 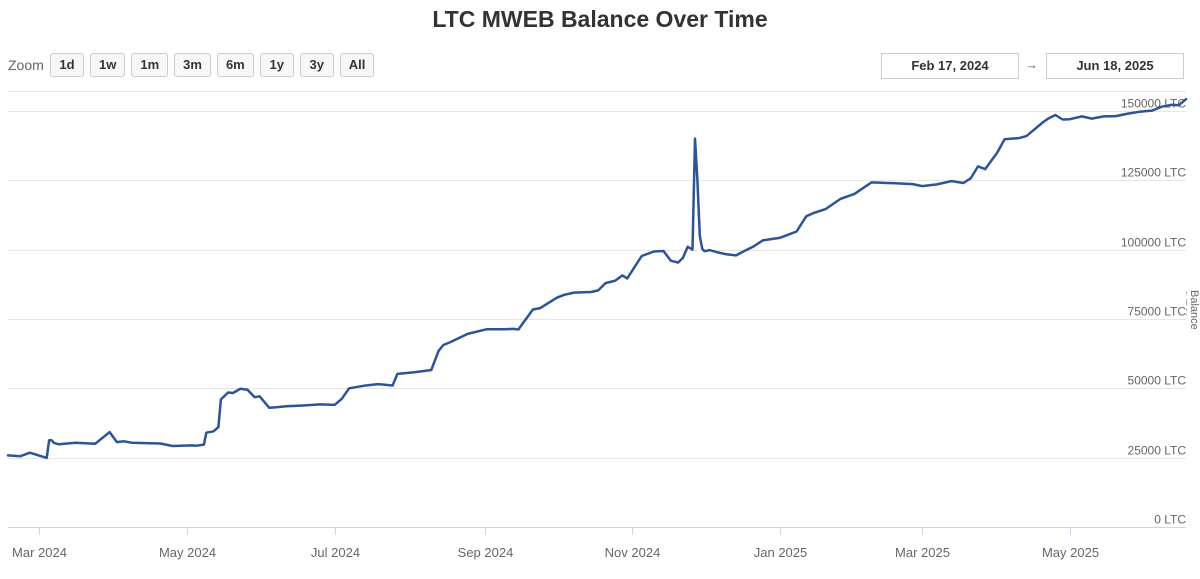 I want to click on range-arrow-icon: →, so click(x=1031, y=64).